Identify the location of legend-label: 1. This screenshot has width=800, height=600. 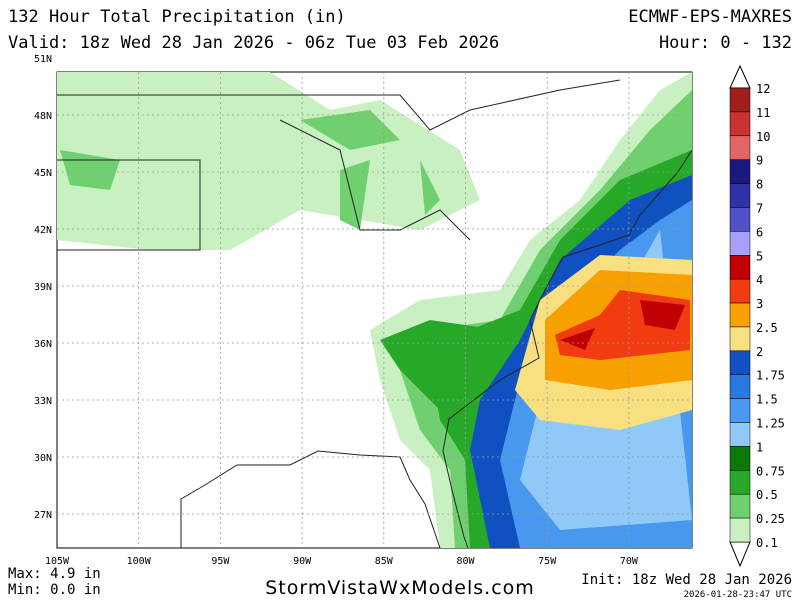
(759, 447).